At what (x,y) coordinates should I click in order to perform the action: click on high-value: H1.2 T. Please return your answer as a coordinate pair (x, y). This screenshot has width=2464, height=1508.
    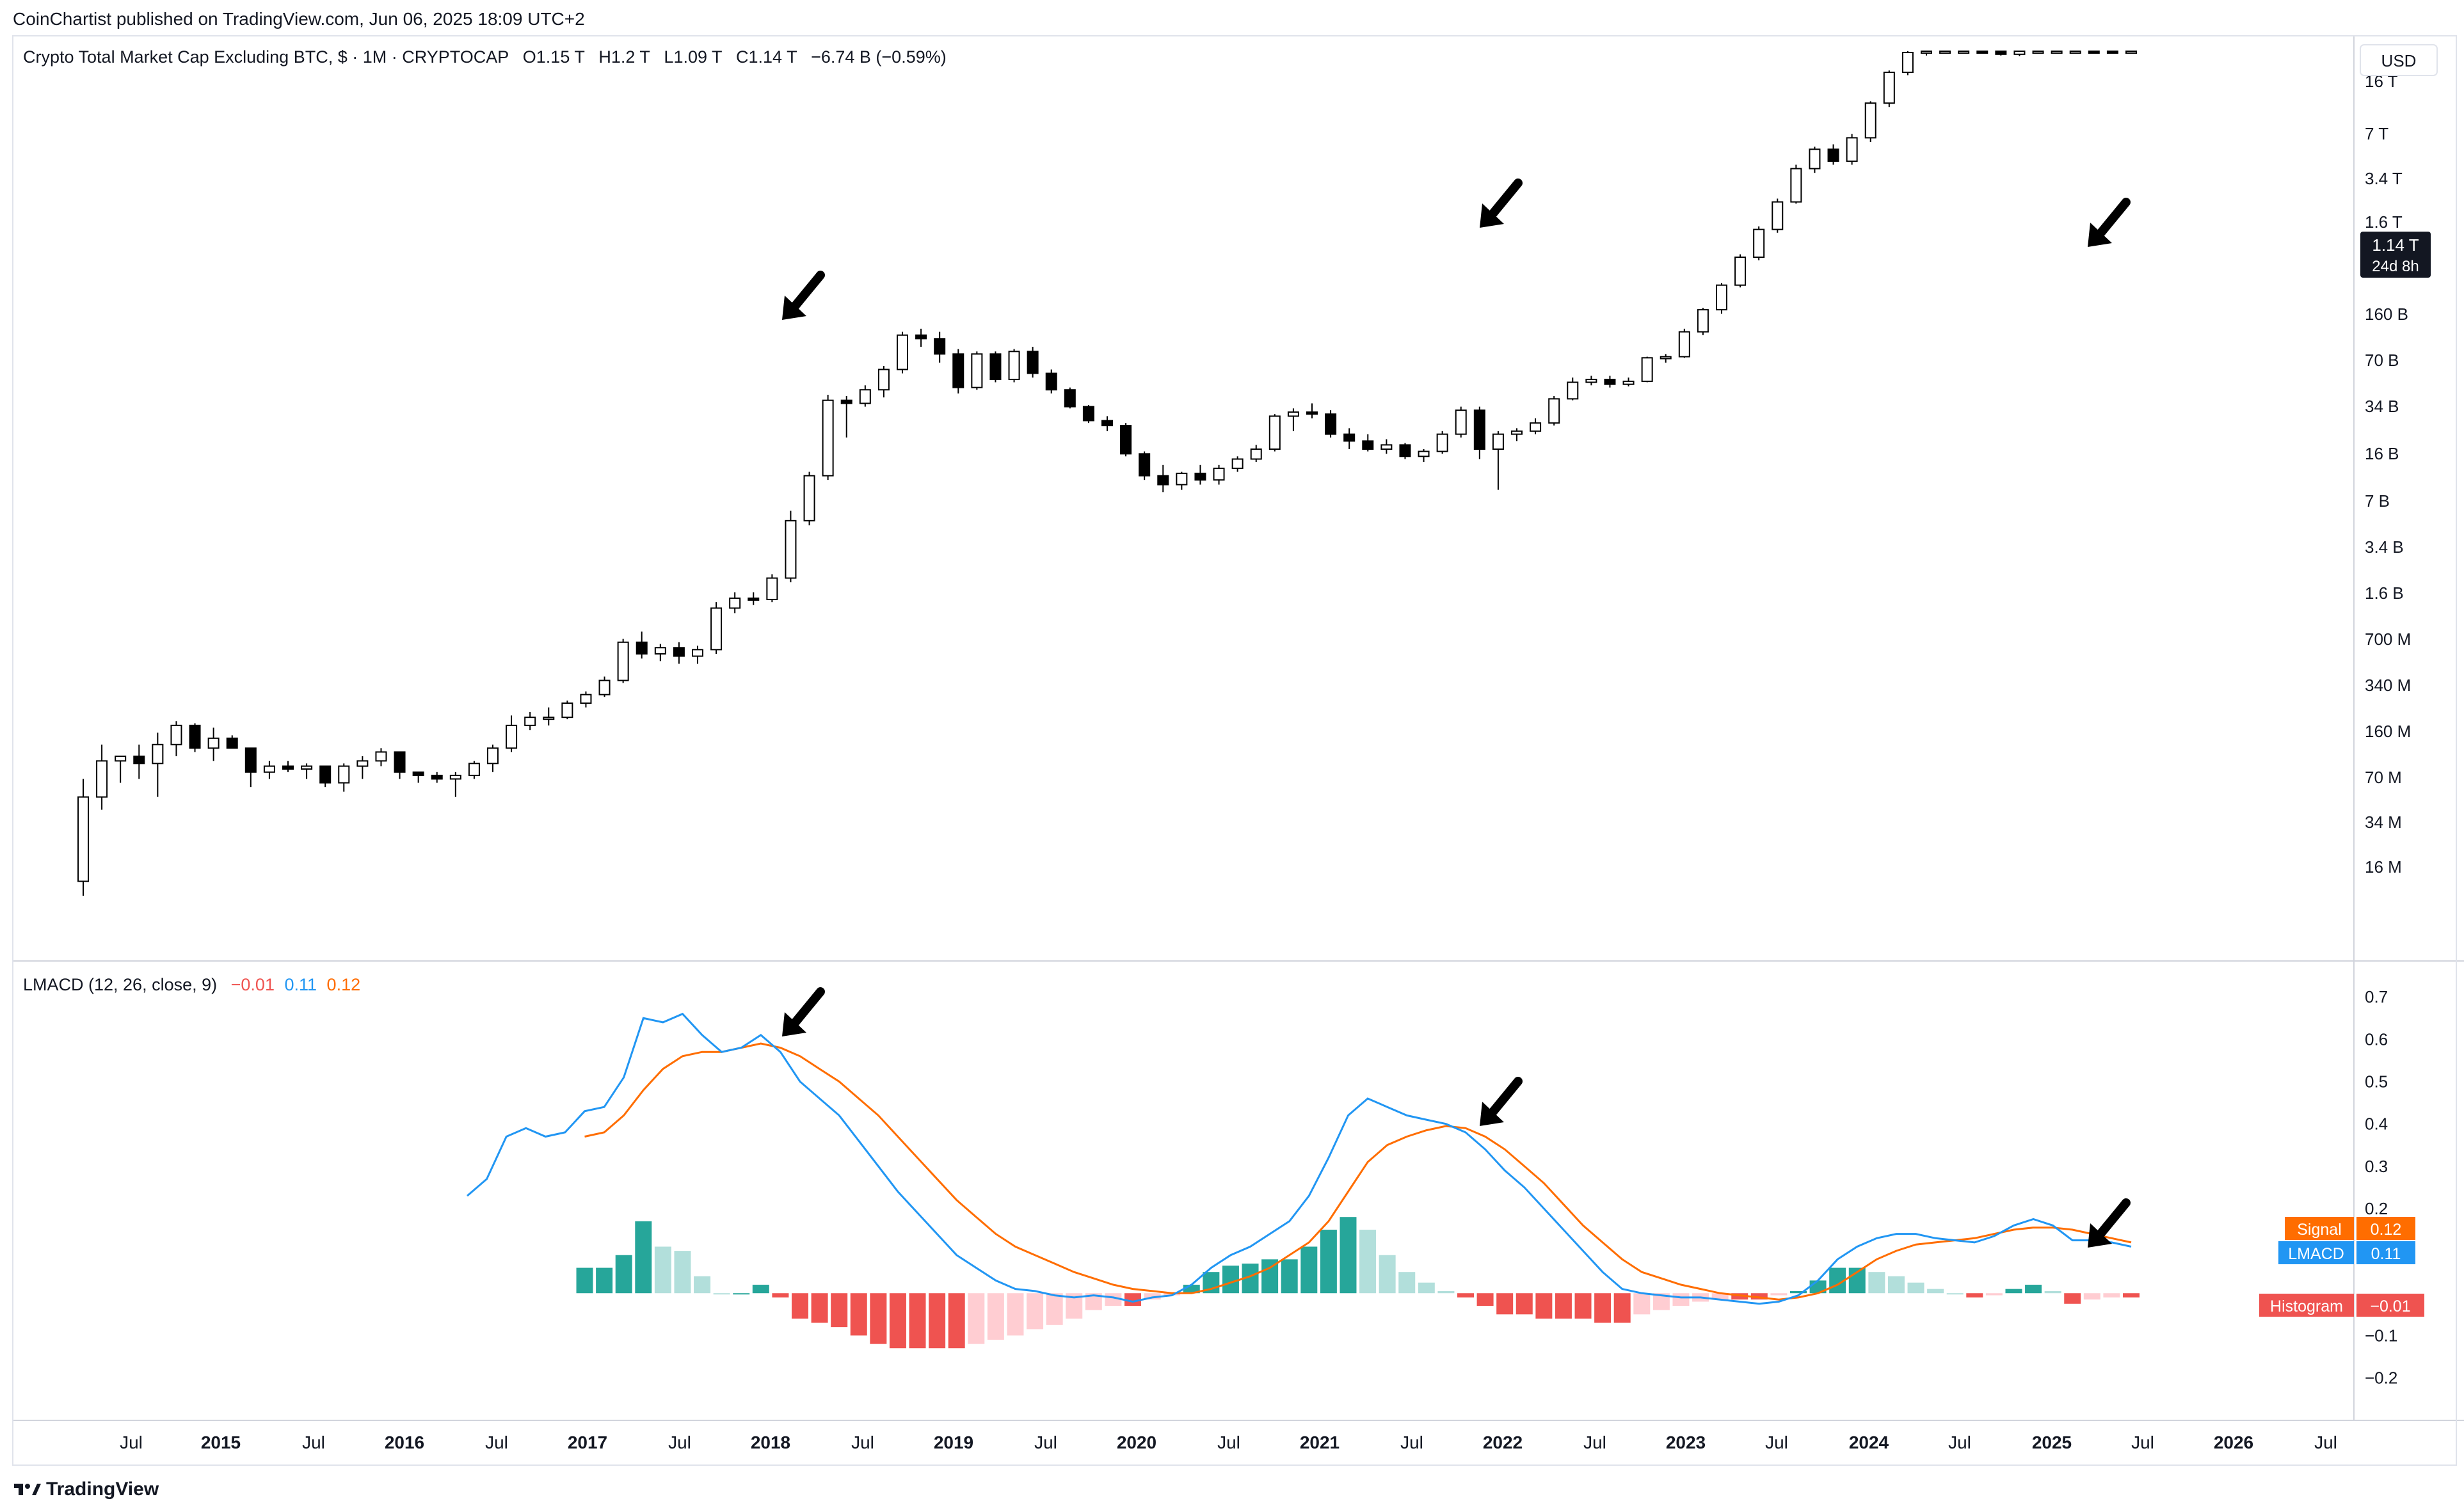
    Looking at the image, I should click on (624, 57).